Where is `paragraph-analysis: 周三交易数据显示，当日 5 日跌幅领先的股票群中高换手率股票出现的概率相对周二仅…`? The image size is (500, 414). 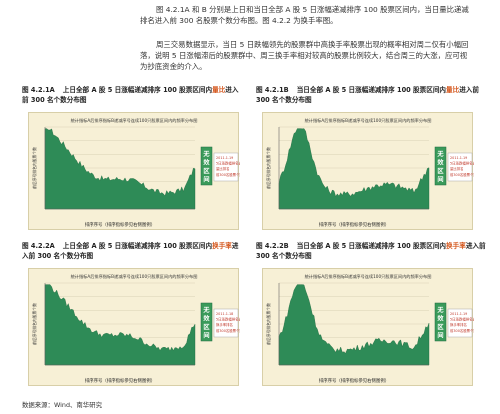 paragraph-analysis: 周三交易数据显示，当日 5 日跌幅领先的股票群中高换手率股票出现的概率相对周二仅… is located at coordinates (304, 56).